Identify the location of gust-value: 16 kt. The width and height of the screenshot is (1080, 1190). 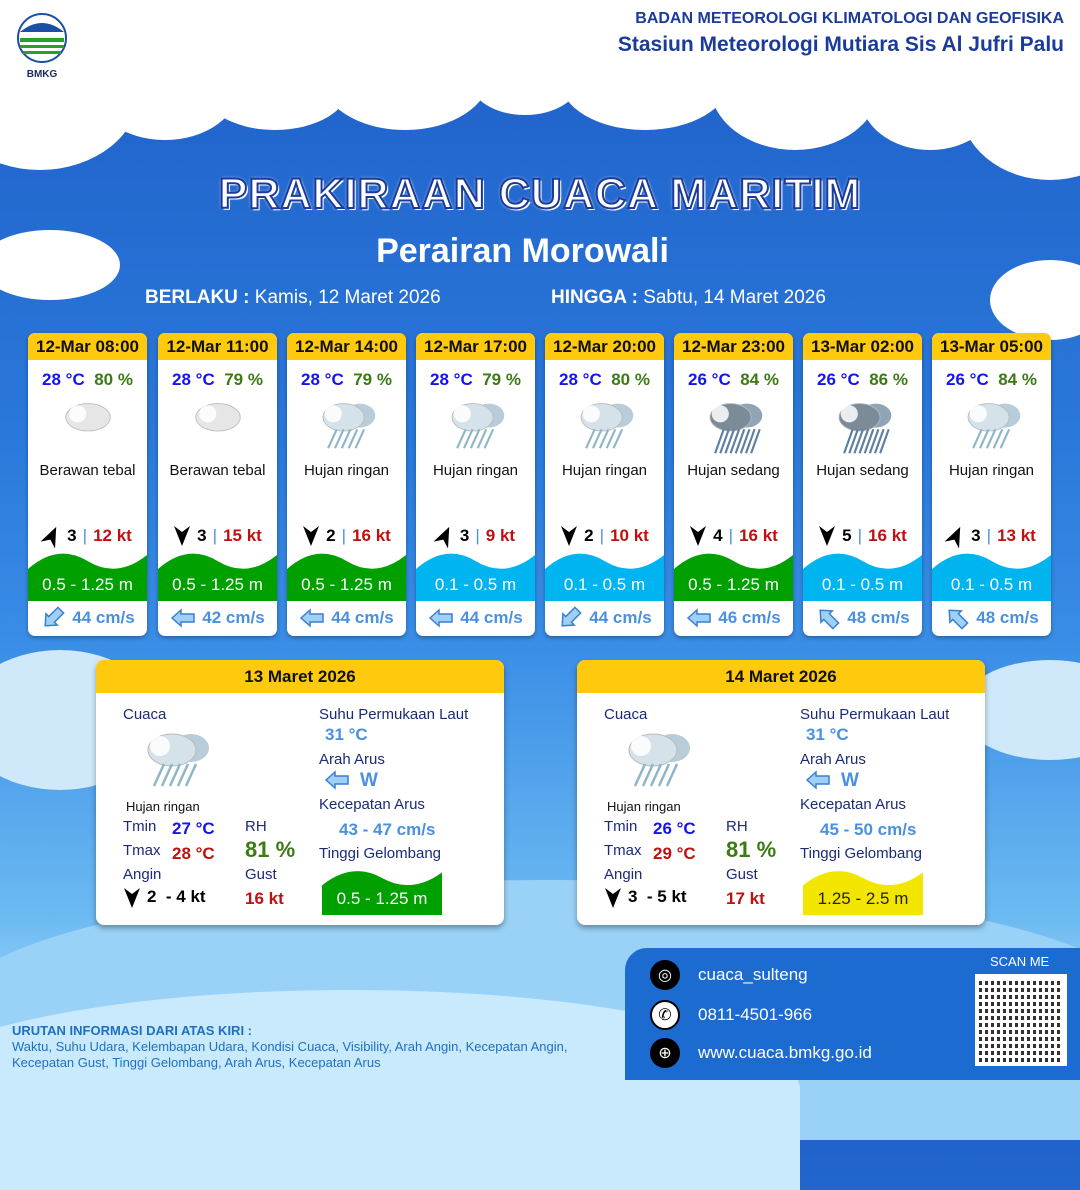
(264, 898).